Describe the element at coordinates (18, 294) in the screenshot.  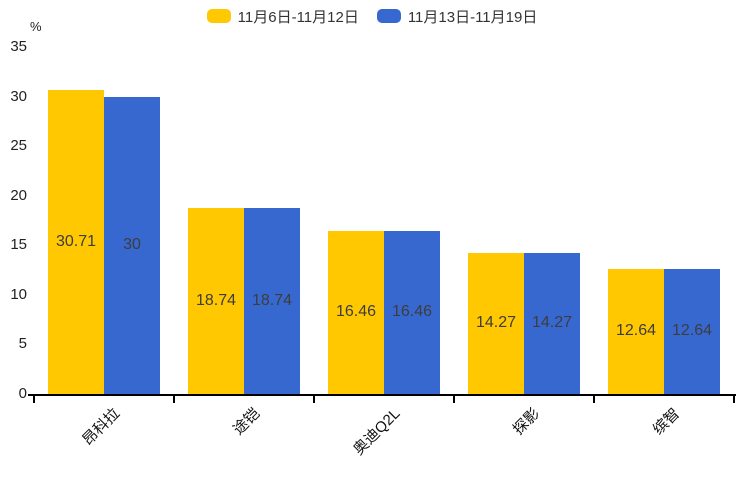
I see `y-axis-tick-label: 10` at that location.